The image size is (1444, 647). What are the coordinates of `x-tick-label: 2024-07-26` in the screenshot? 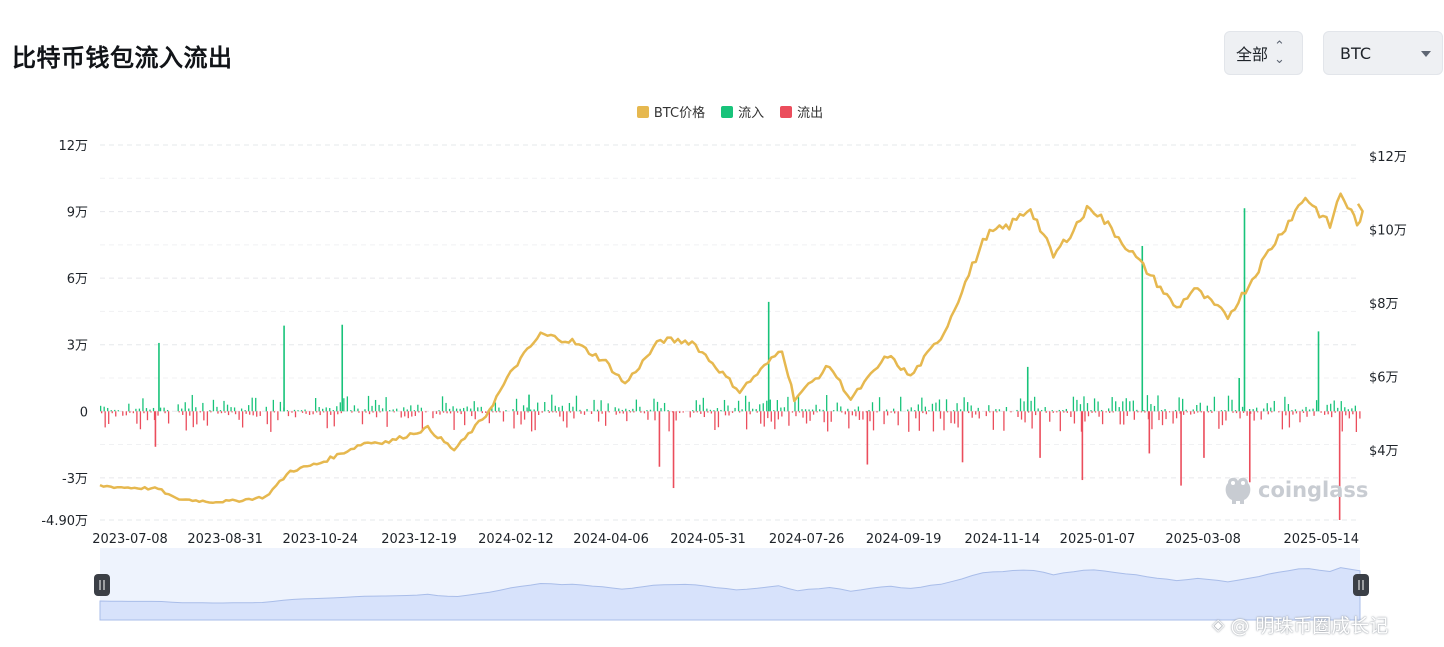 It's located at (807, 539).